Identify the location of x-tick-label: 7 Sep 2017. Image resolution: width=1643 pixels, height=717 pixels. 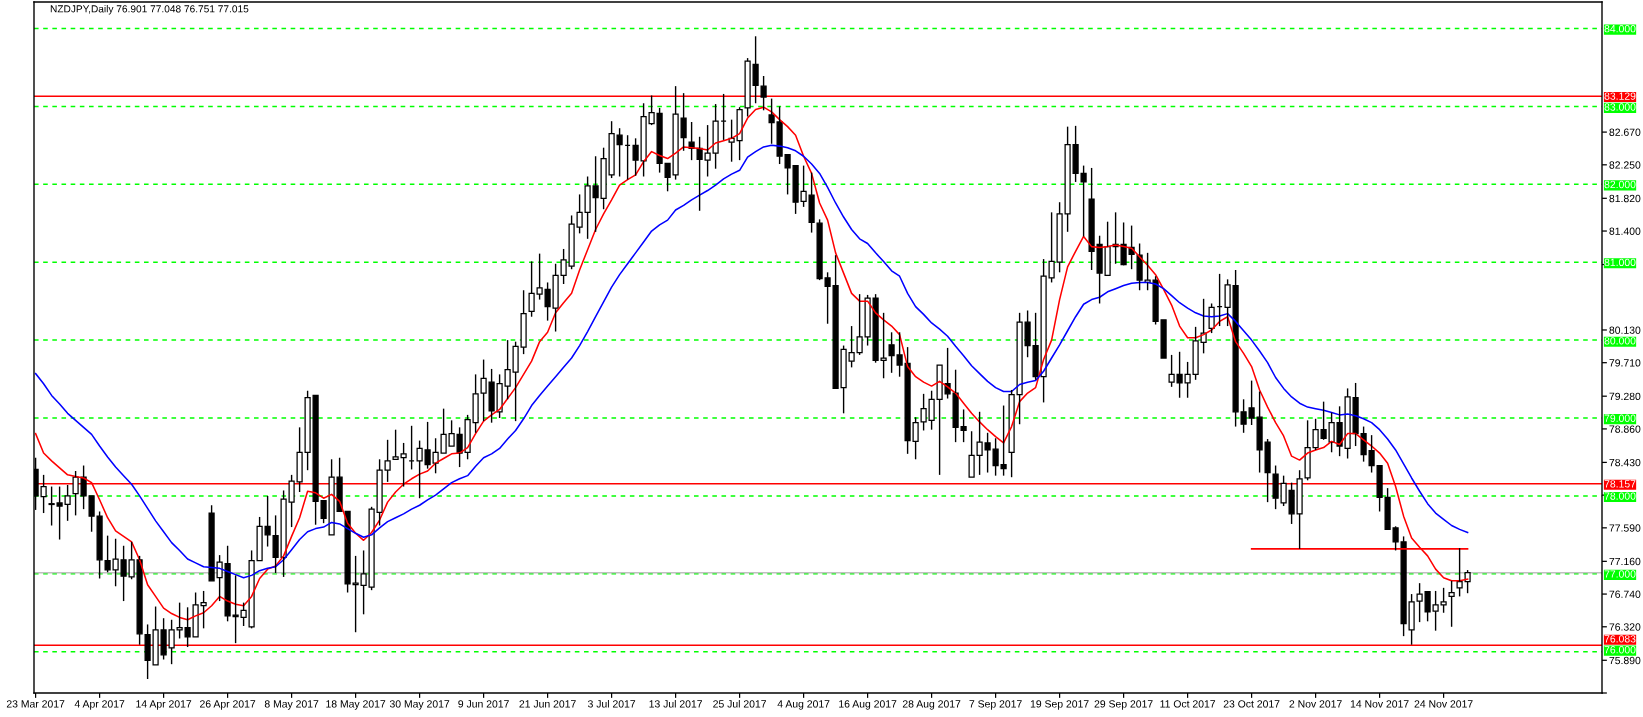
(995, 705).